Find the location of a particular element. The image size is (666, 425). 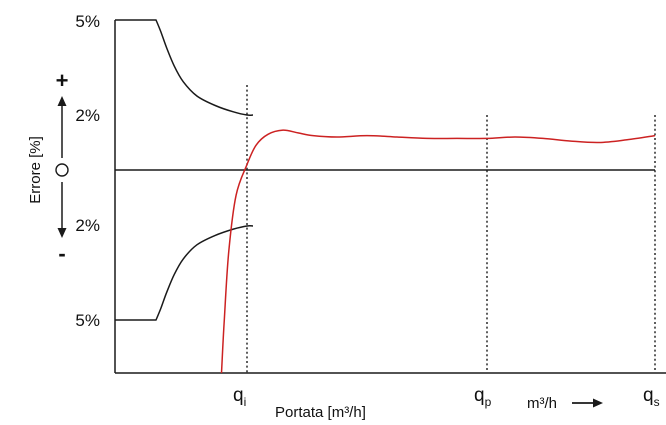

q-label-i: qi is located at coordinates (239, 397).